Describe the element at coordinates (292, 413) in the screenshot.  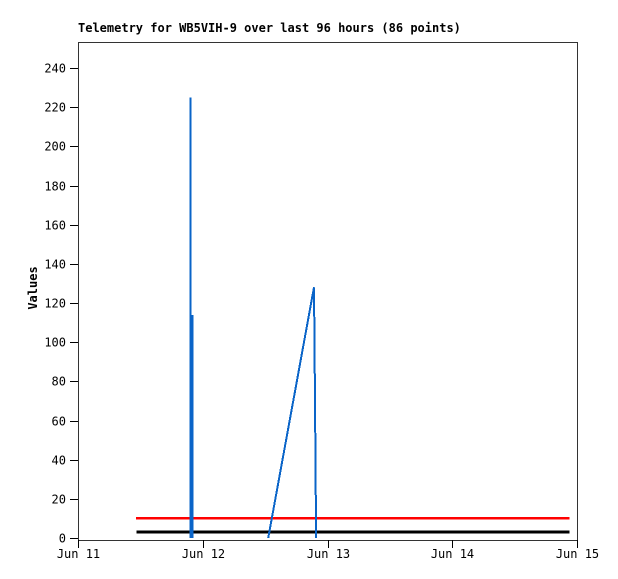
I see `series-channel-blue-line` at that location.